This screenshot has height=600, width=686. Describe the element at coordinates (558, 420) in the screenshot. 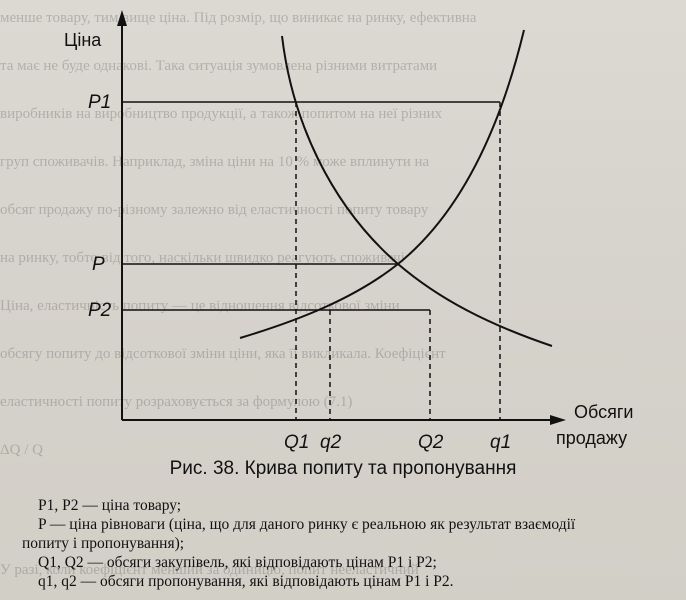

I see `x-axis-arrow` at that location.